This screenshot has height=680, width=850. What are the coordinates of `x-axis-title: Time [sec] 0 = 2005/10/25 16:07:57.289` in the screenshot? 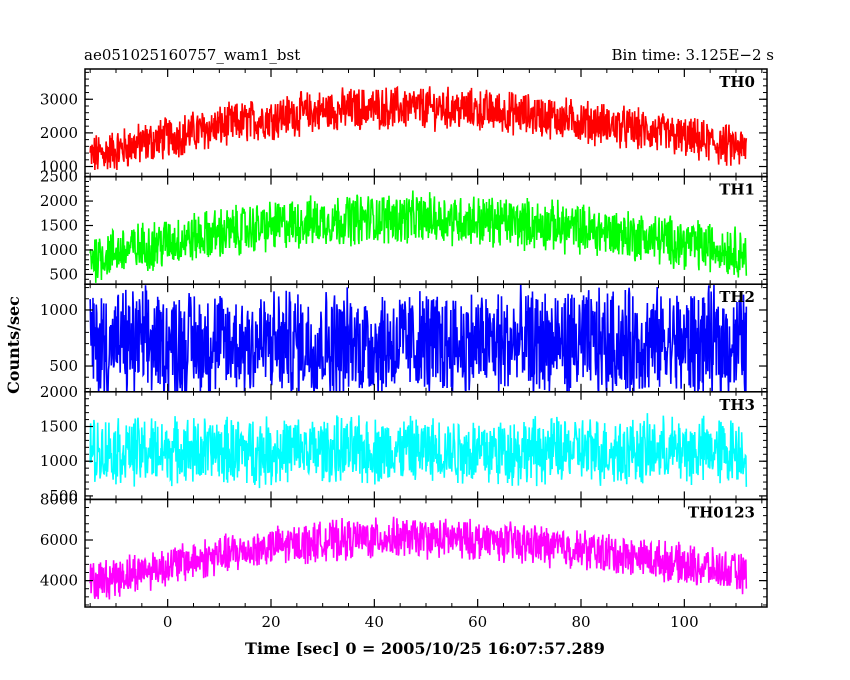 It's located at (425, 648).